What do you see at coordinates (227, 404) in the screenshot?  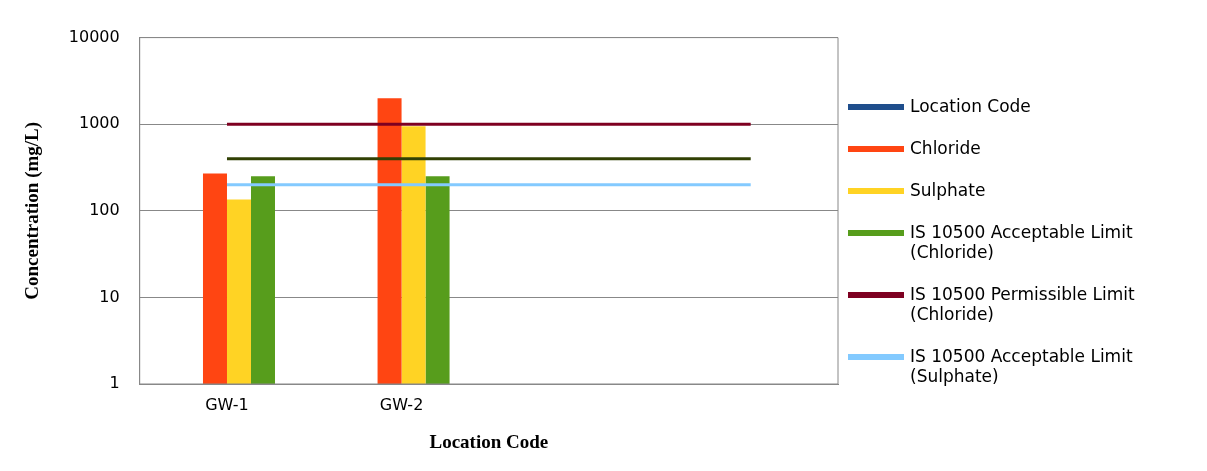 I see `x-tick-label: GW-1` at bounding box center [227, 404].